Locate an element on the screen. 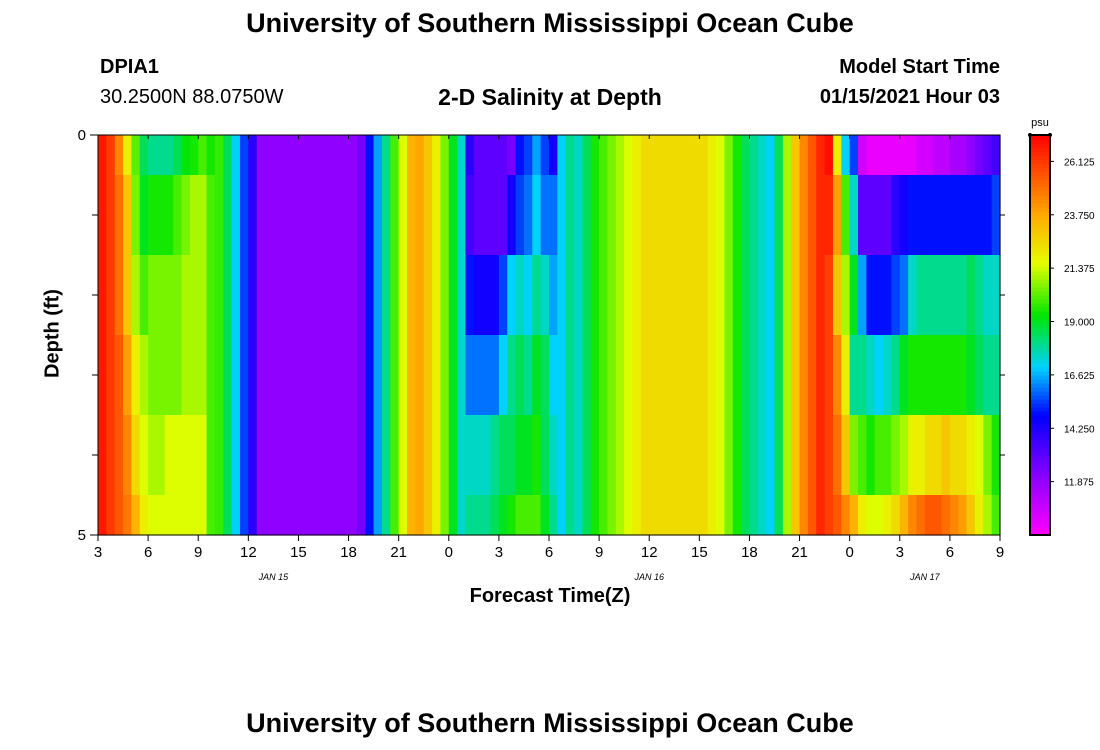  colorbar-frame is located at coordinates (1040, 335).